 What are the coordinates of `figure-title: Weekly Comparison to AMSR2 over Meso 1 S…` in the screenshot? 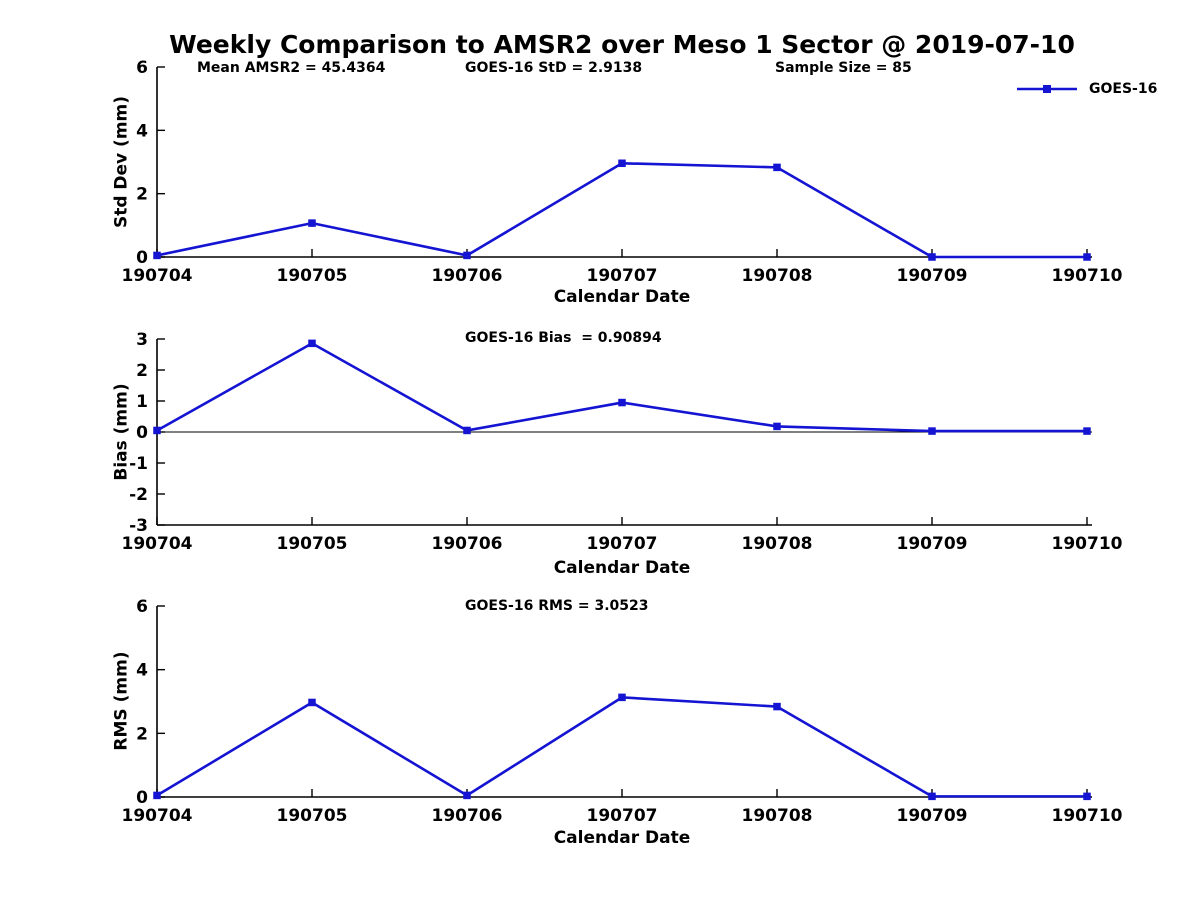 It's located at (622, 44).